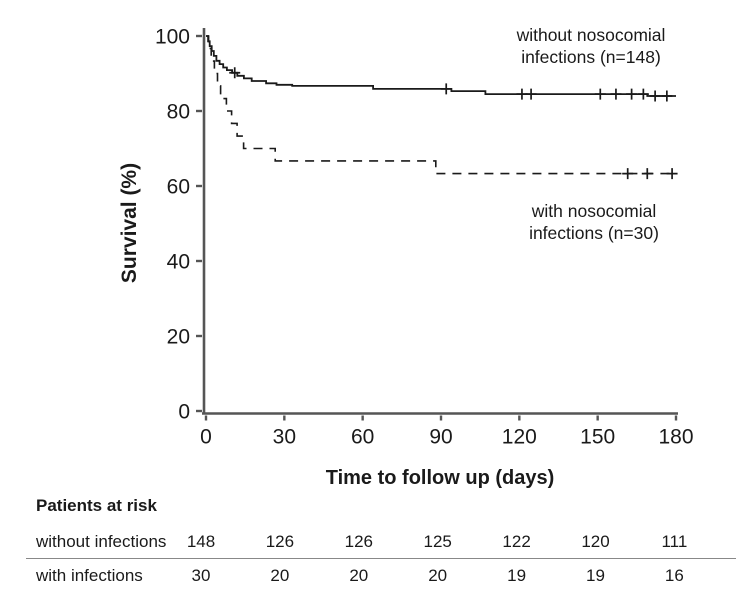 This screenshot has width=740, height=610. What do you see at coordinates (674, 575) in the screenshot?
I see `risk-count: 16` at bounding box center [674, 575].